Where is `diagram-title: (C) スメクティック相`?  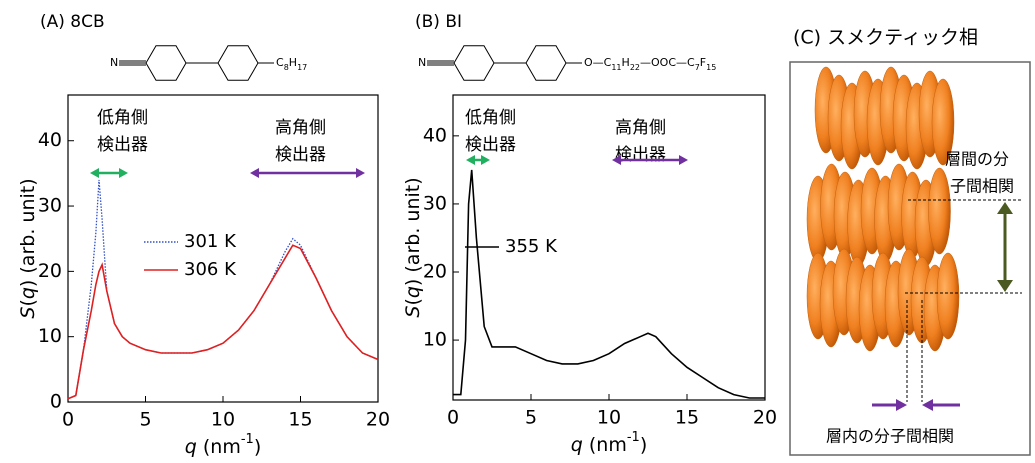
diagram-title: (C) スメクティック相 is located at coordinates (885, 38).